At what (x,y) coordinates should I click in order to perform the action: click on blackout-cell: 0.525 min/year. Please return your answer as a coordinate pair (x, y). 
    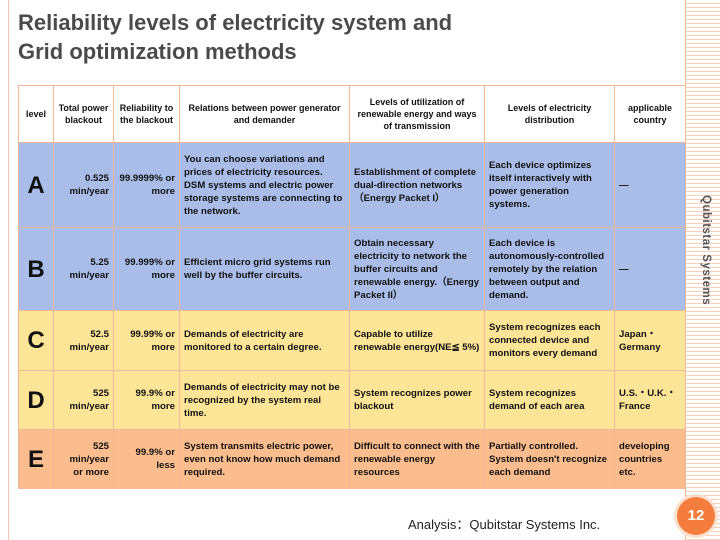
    Looking at the image, I should click on (83, 185).